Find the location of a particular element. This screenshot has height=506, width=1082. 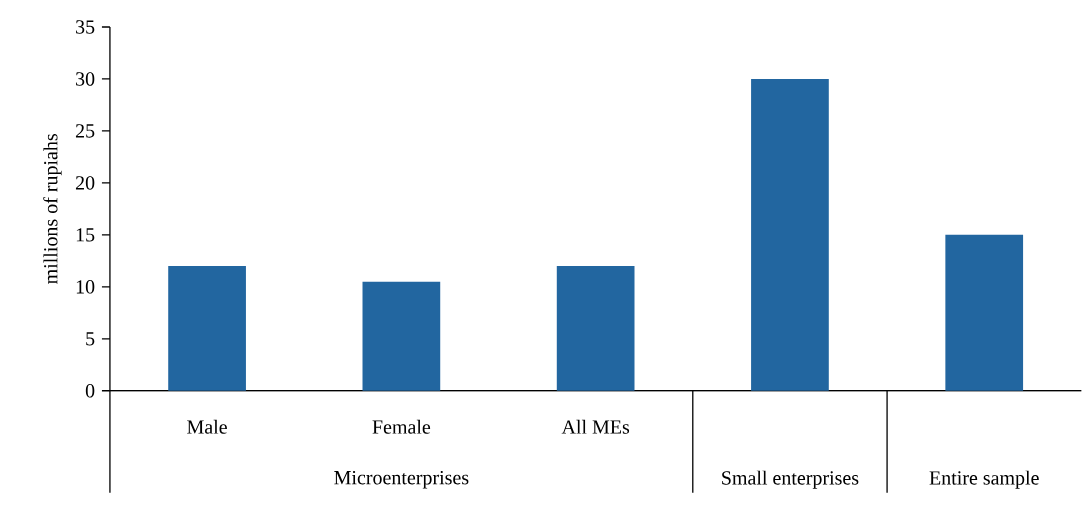

x-tick-label: Female is located at coordinates (401, 426).